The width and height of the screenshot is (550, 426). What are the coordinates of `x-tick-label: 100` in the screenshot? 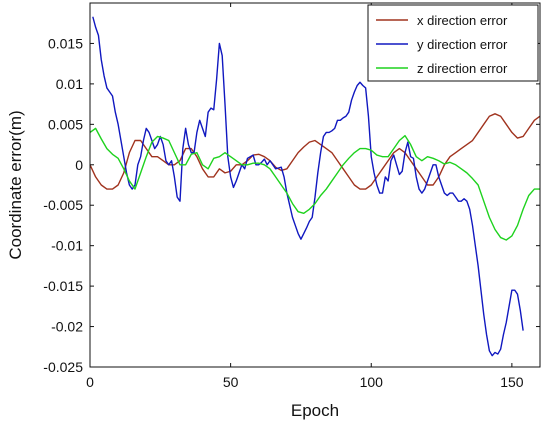 It's located at (372, 382).